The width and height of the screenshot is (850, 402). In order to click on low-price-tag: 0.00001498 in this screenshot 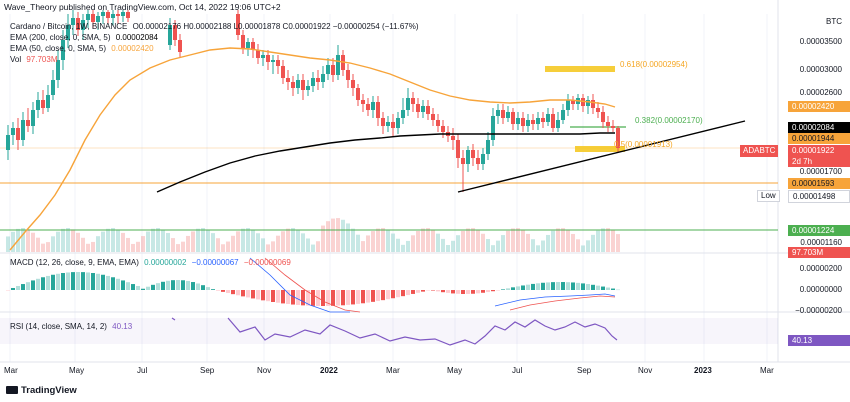, I will do `click(819, 196)`.